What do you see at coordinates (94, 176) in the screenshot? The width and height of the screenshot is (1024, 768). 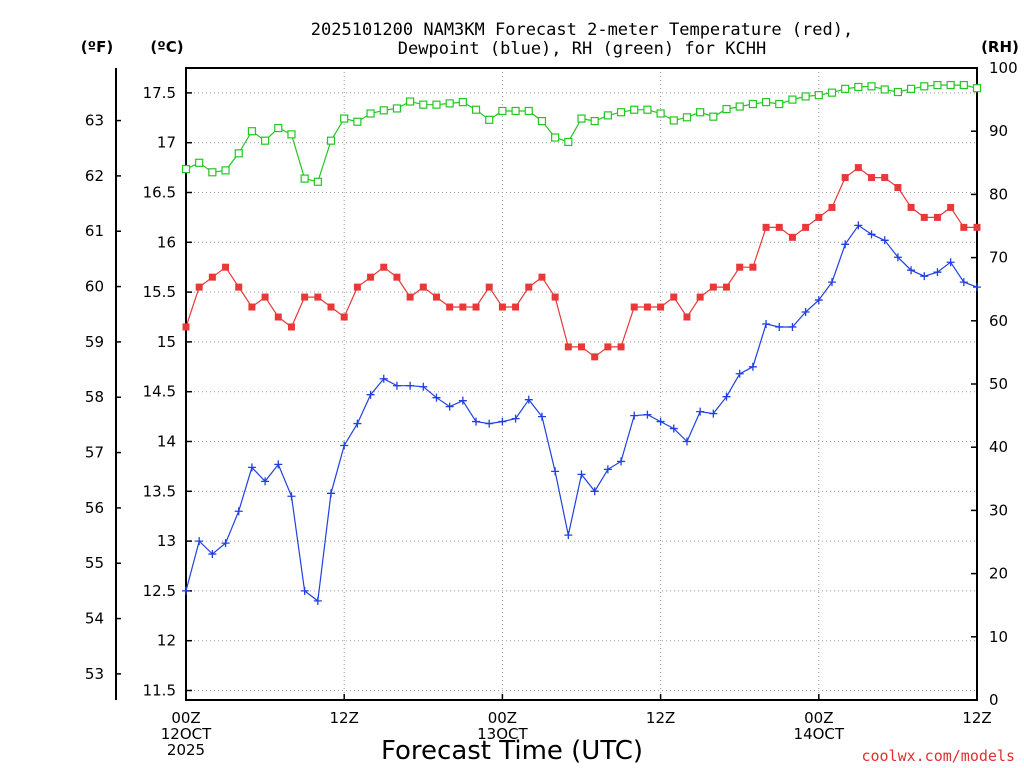 I see `fahrenheit-tick-label: 62` at bounding box center [94, 176].